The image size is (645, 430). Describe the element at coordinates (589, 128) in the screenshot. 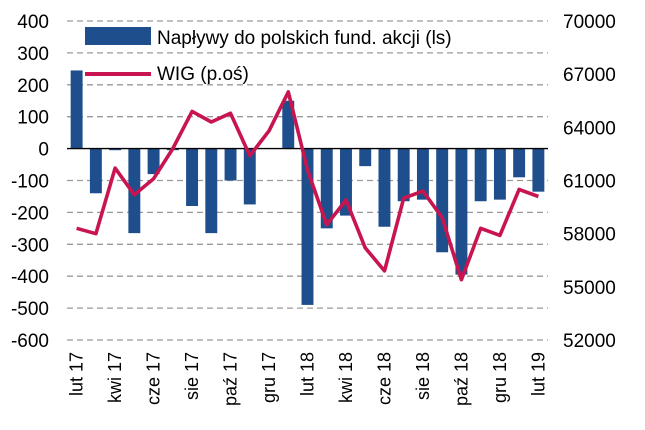

I see `right-tick-label: 64000` at that location.